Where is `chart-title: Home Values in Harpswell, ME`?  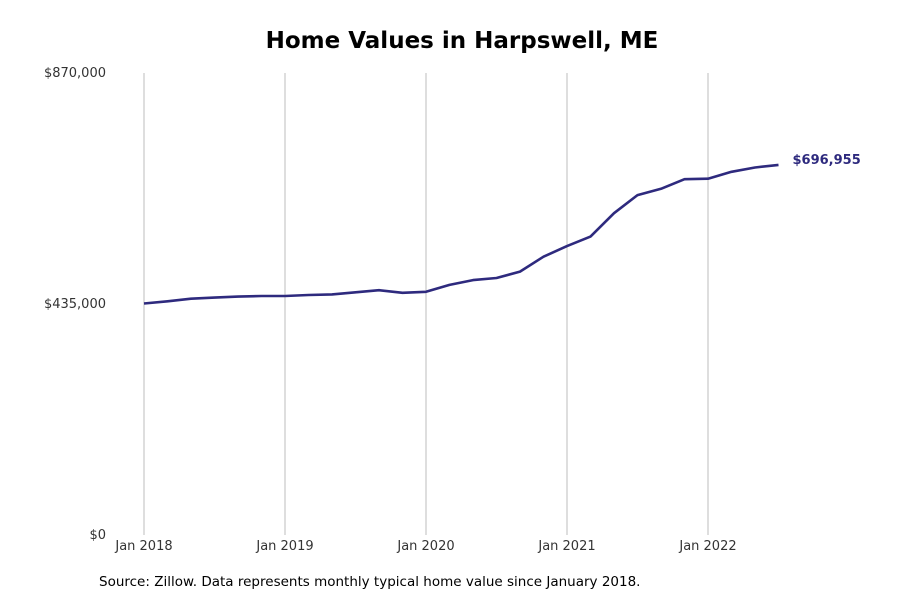 chart-title: Home Values in Harpswell, ME is located at coordinates (462, 41).